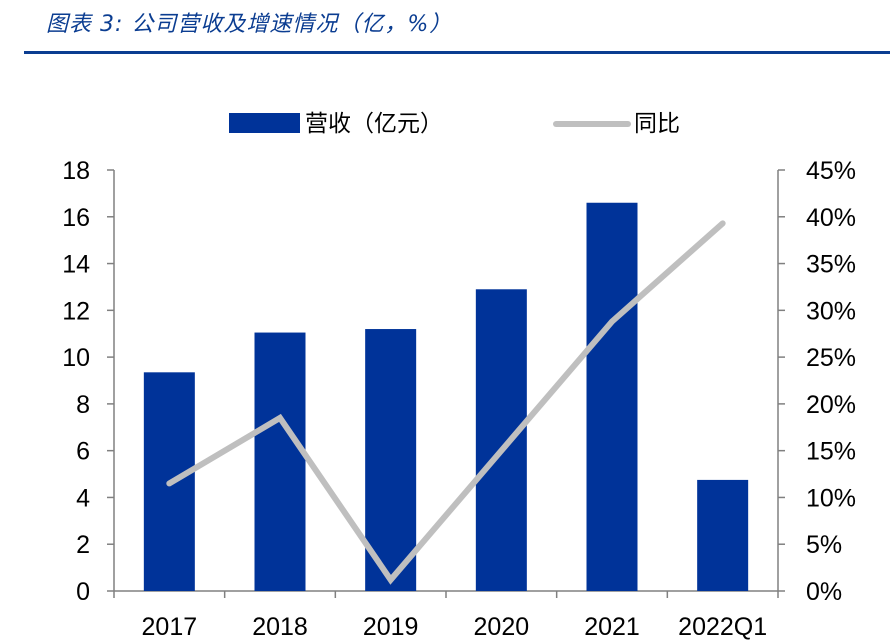 This screenshot has height=644, width=890. Describe the element at coordinates (831, 265) in the screenshot. I see `right-axis-tick-label: 35%` at that location.